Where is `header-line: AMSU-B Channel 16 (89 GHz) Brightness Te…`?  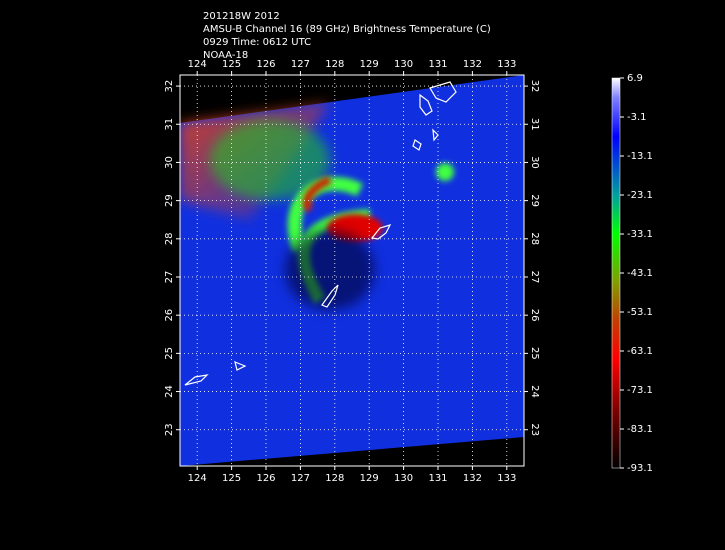 header-line: AMSU-B Channel 16 (89 GHz) Brightness Te… is located at coordinates (347, 29).